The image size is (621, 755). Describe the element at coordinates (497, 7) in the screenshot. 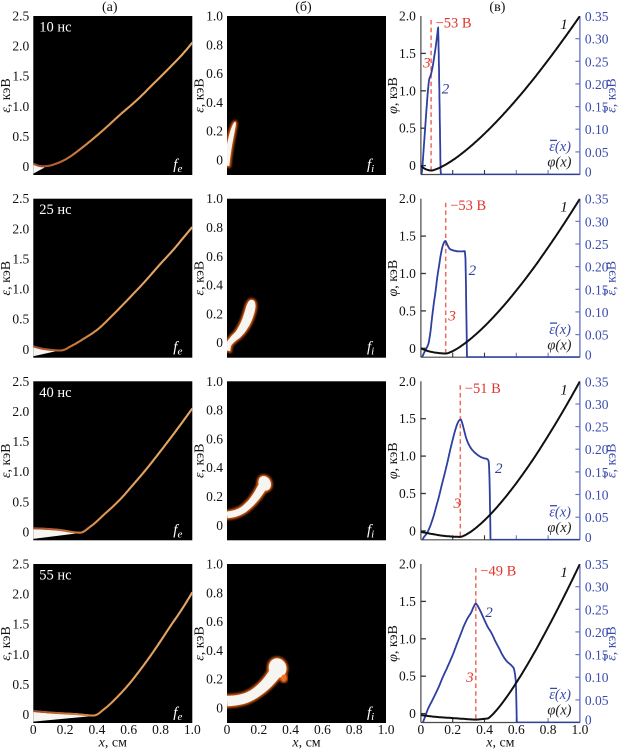

I see `svg-text: (в)` at that location.